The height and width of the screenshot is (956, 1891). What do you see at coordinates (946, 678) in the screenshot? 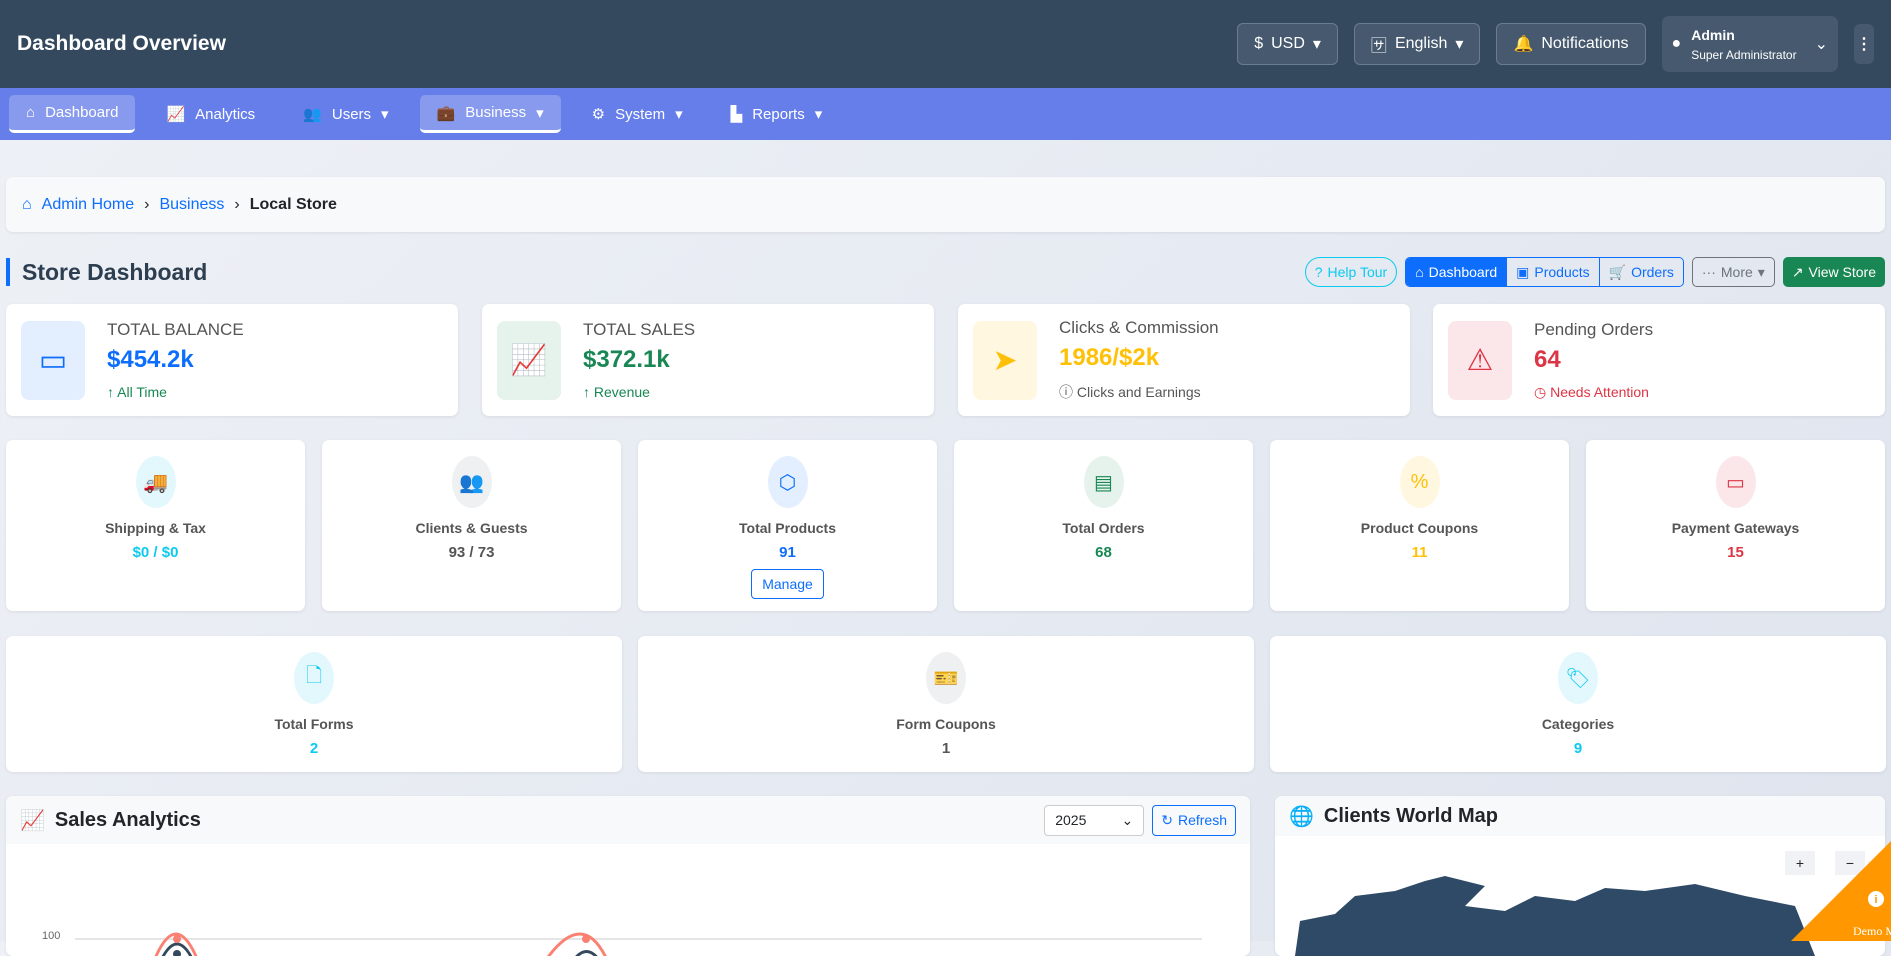
I see `ticket-icon: 🎫` at bounding box center [946, 678].